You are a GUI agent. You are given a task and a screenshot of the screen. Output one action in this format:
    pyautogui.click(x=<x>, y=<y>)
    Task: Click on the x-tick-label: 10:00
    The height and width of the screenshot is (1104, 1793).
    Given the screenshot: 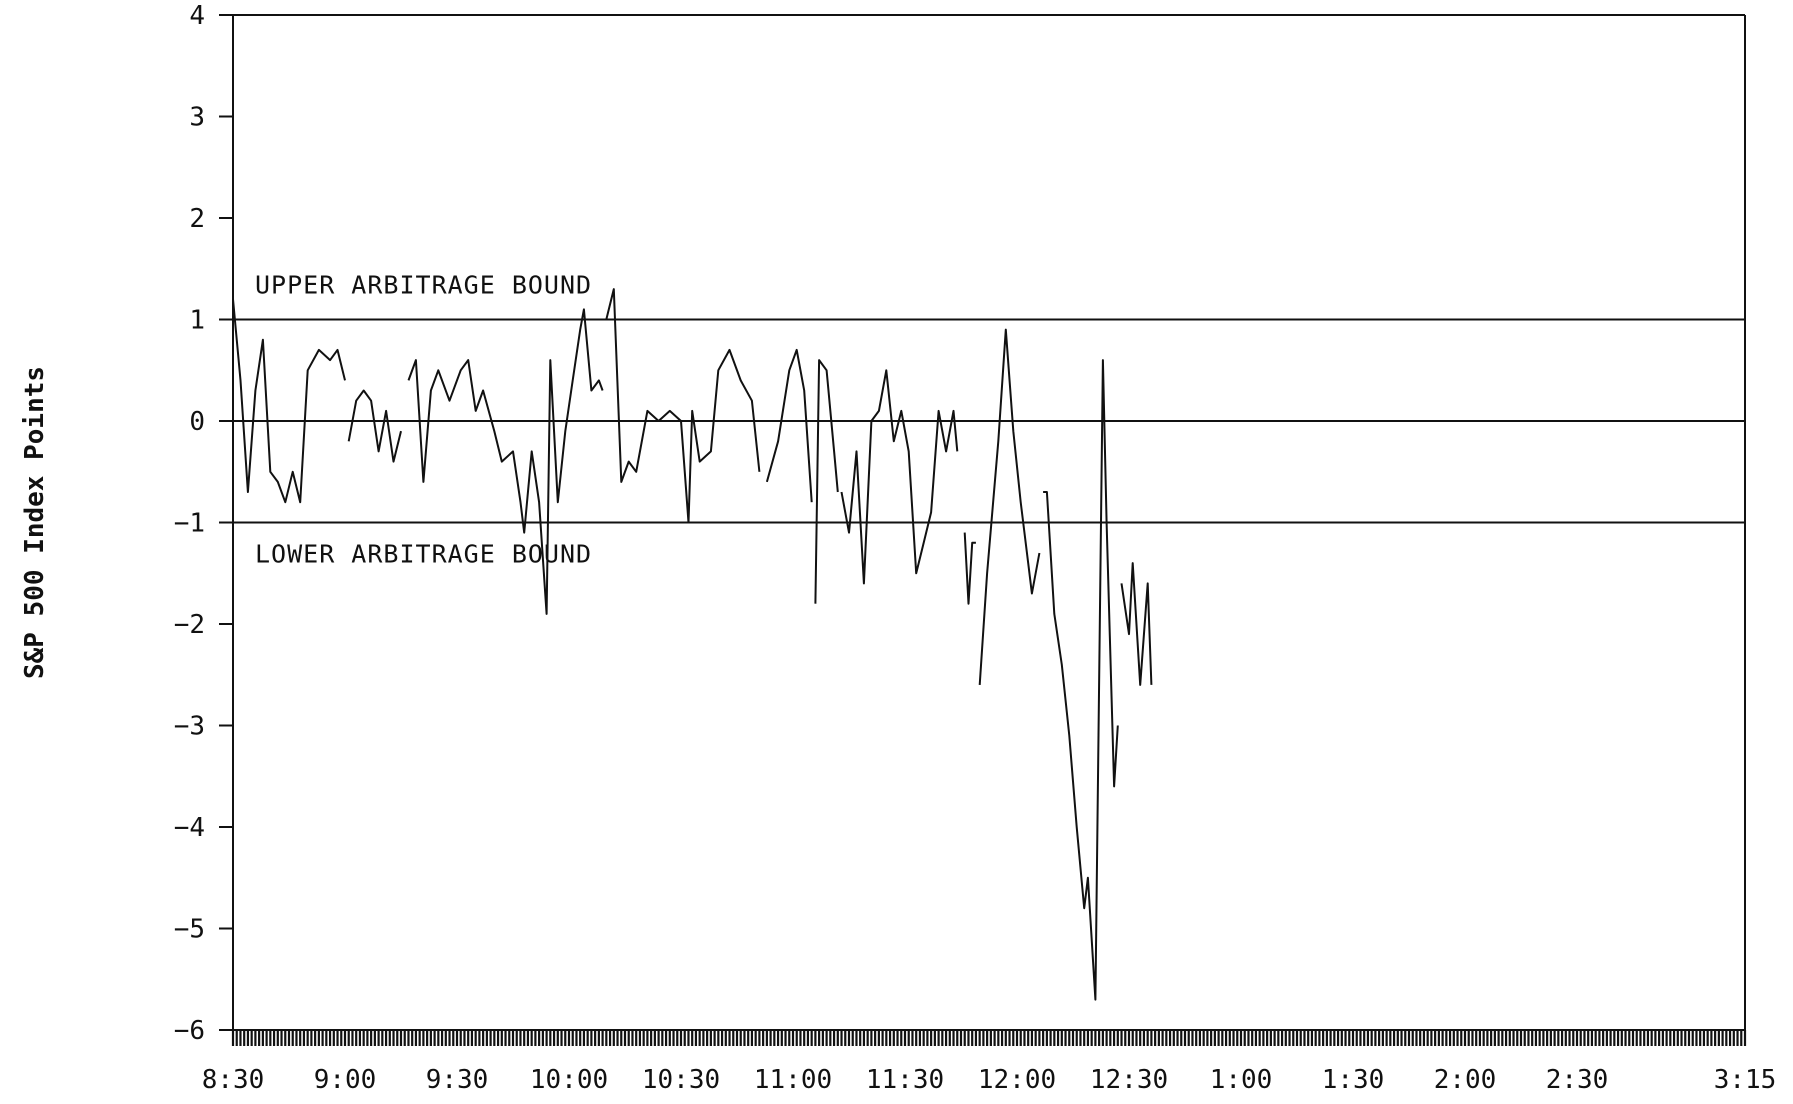 What is the action you would take?
    pyautogui.click(x=569, y=1080)
    